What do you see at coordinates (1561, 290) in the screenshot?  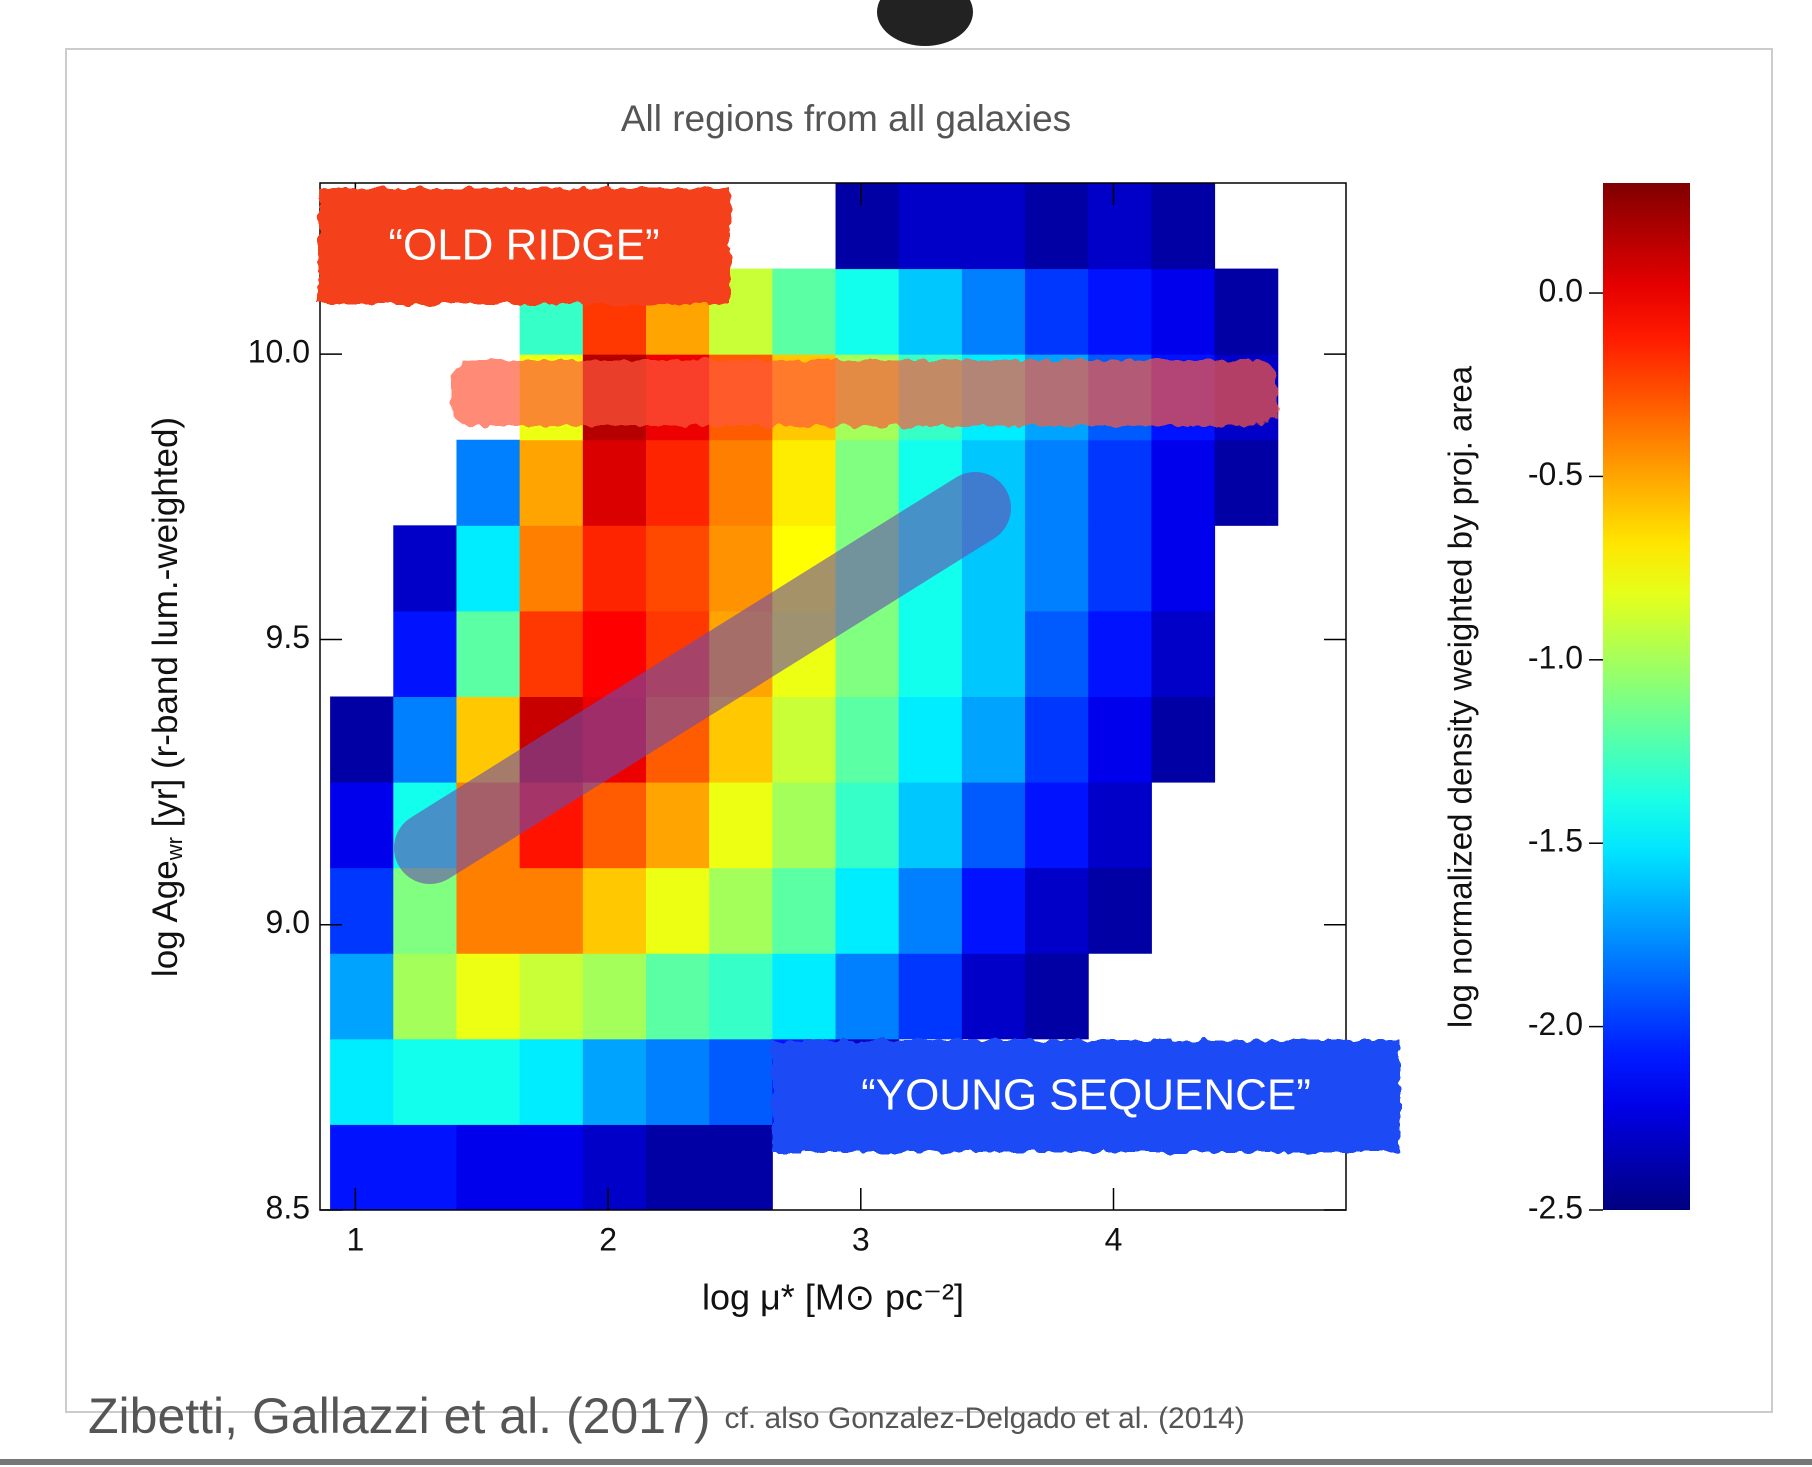 I see `colorbar-tick-label: 0.0` at bounding box center [1561, 290].